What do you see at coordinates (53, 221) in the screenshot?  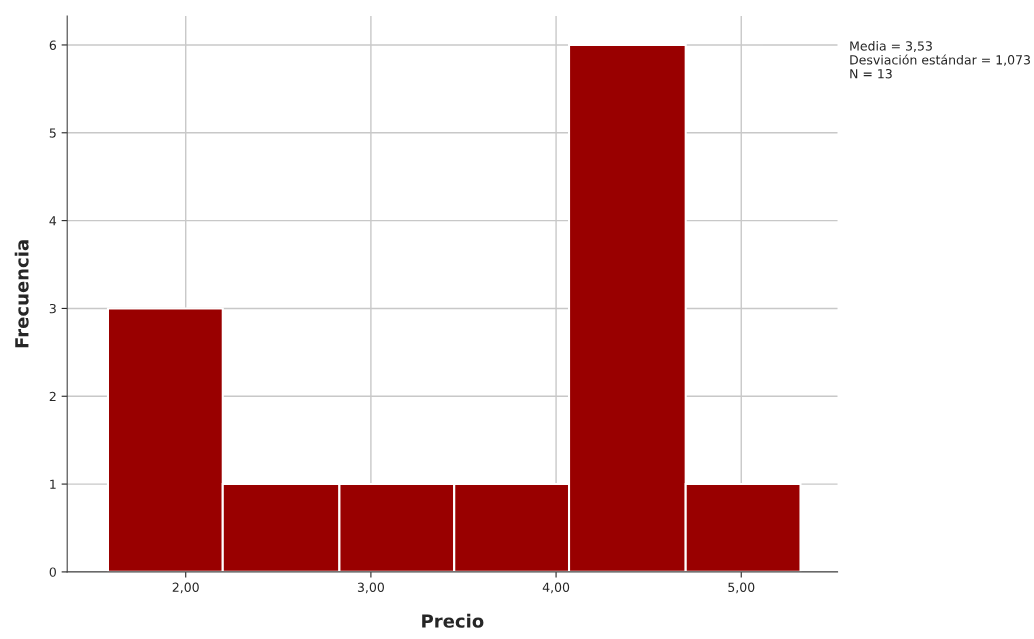 I see `y-tick-label: 4` at bounding box center [53, 221].